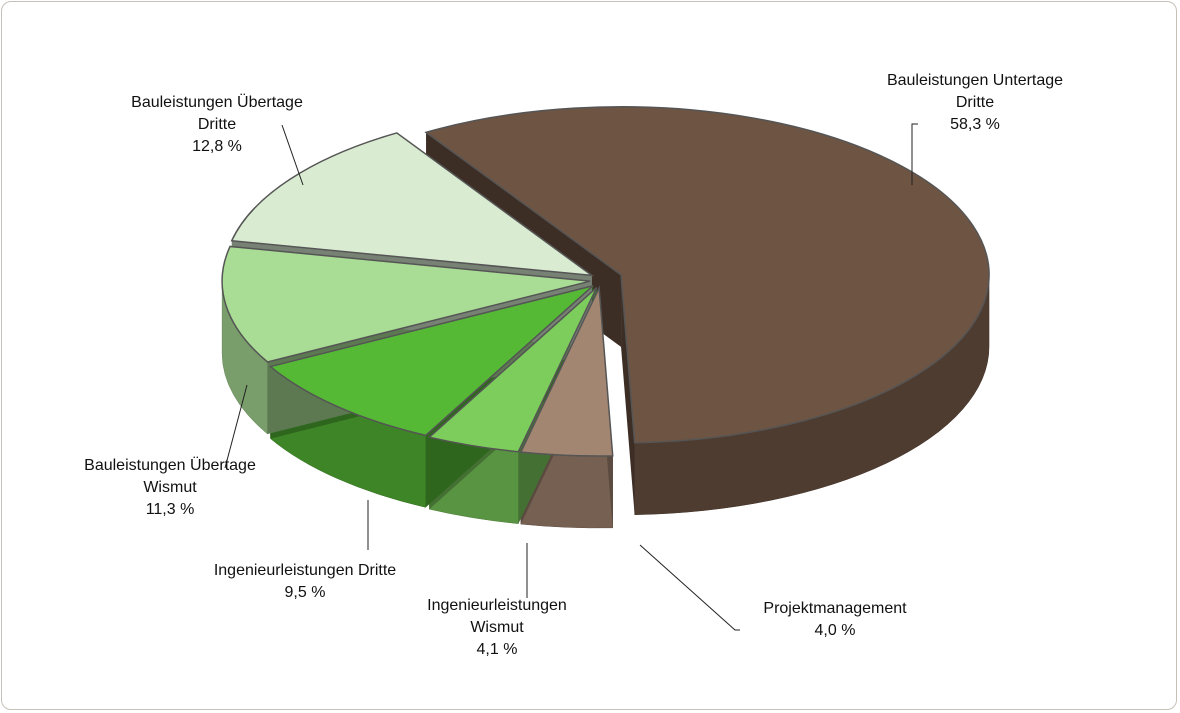 The image size is (1180, 713). What do you see at coordinates (217, 113) in the screenshot?
I see `category-label: Bauleistungen Übertage Dritte` at bounding box center [217, 113].